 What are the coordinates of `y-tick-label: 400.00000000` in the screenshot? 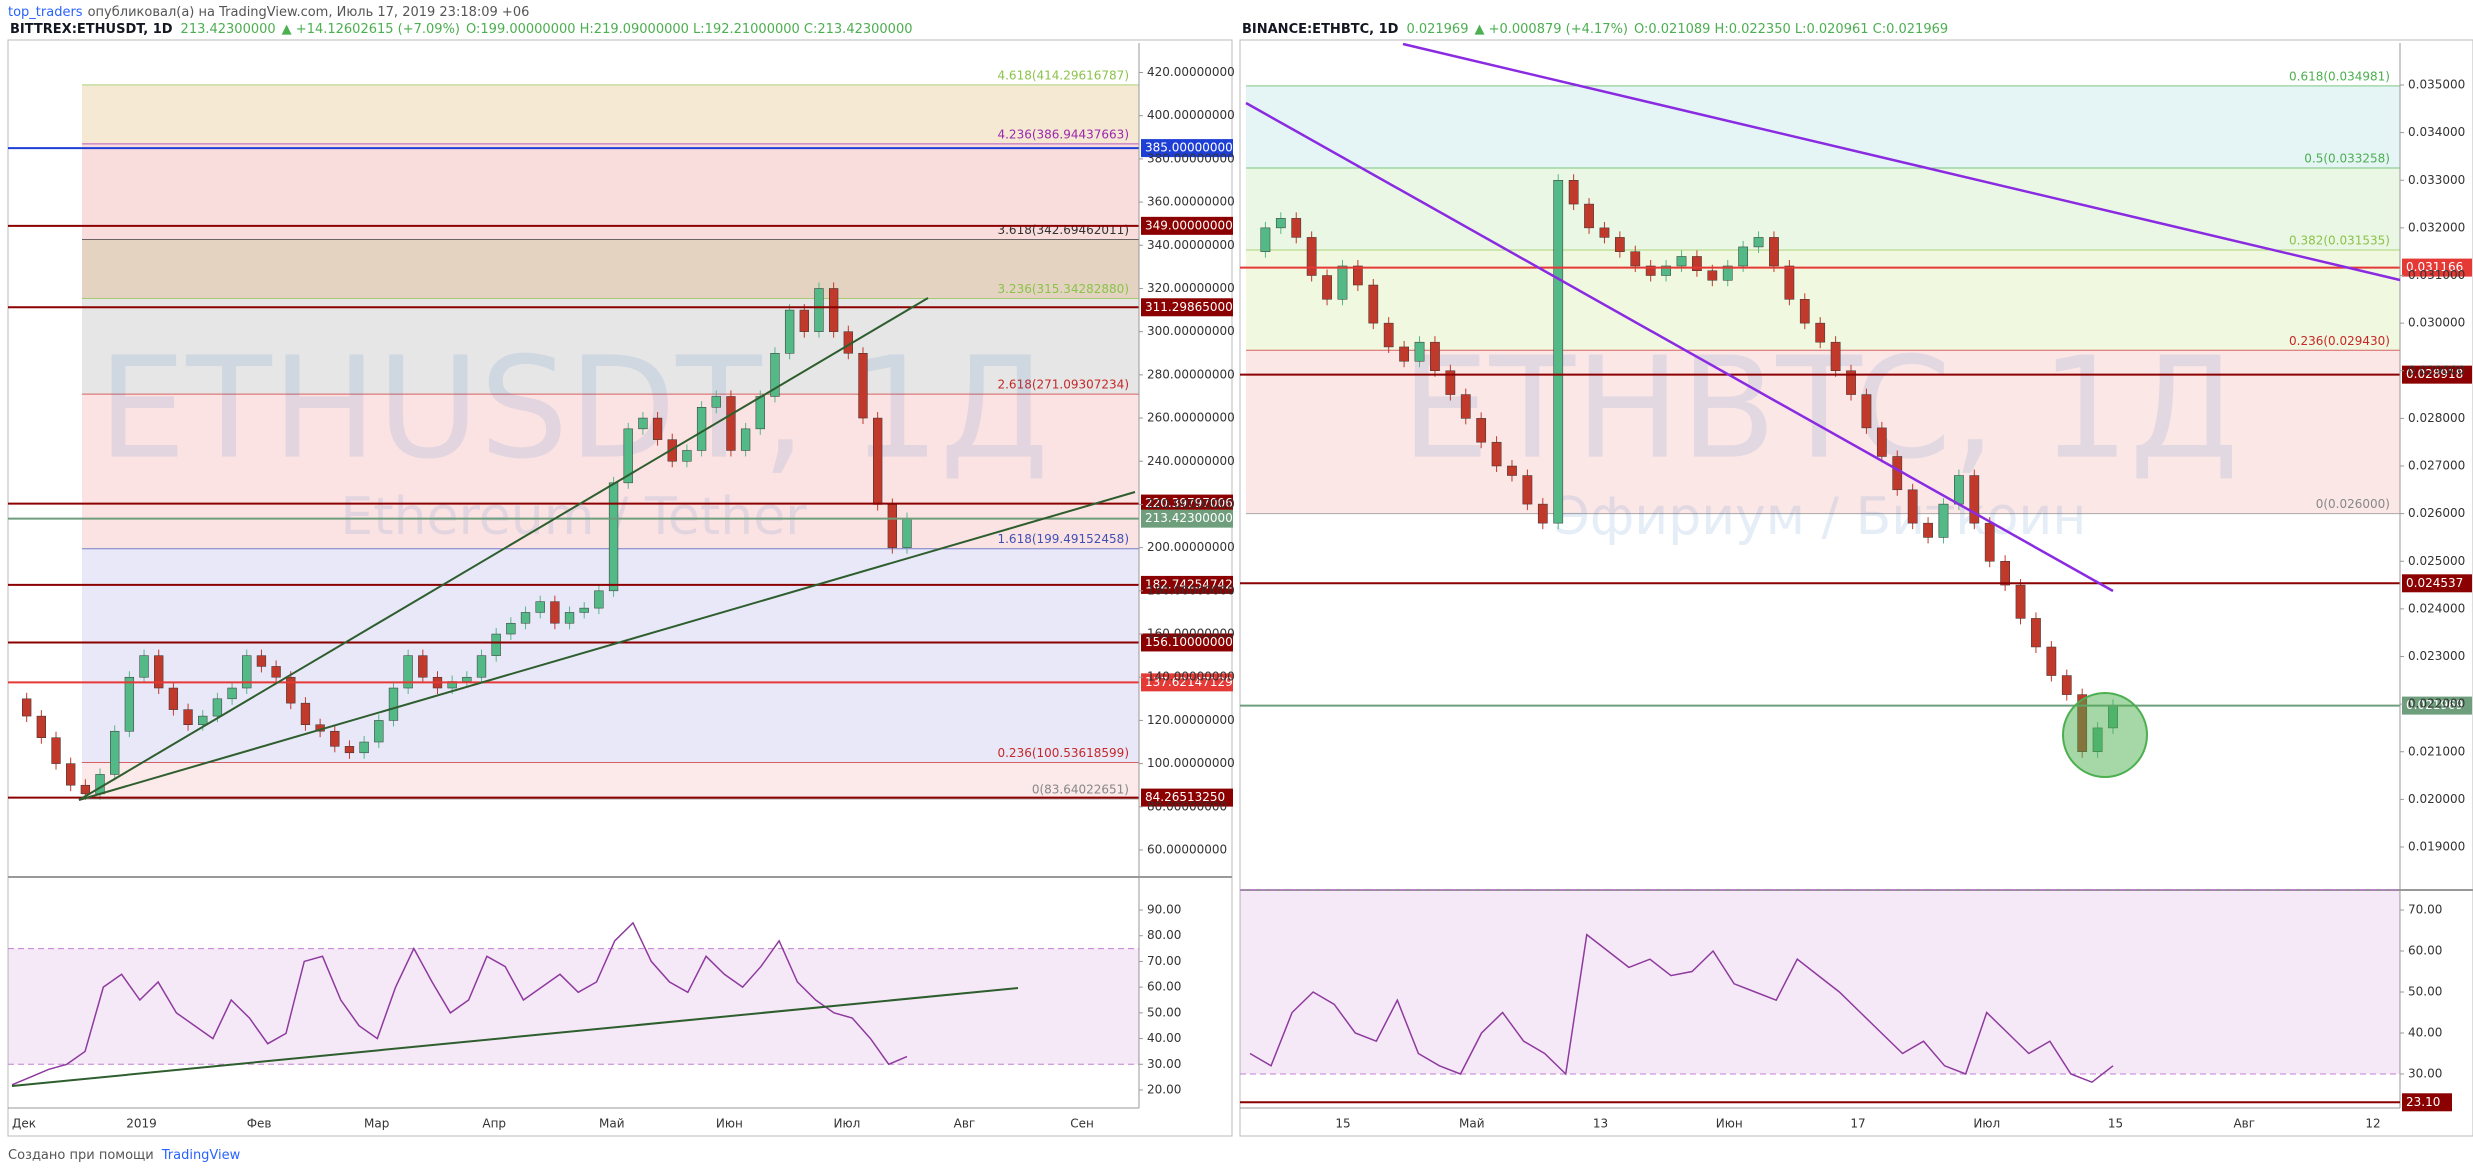 It's located at (1191, 115).